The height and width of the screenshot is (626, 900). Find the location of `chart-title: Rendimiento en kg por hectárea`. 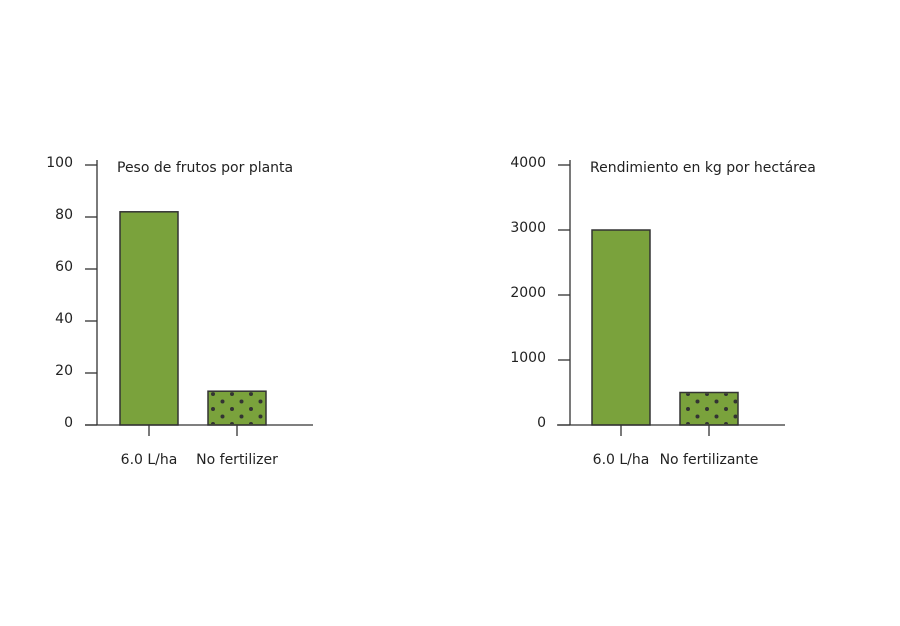

chart-title: Rendimiento en kg por hectárea is located at coordinates (703, 168).